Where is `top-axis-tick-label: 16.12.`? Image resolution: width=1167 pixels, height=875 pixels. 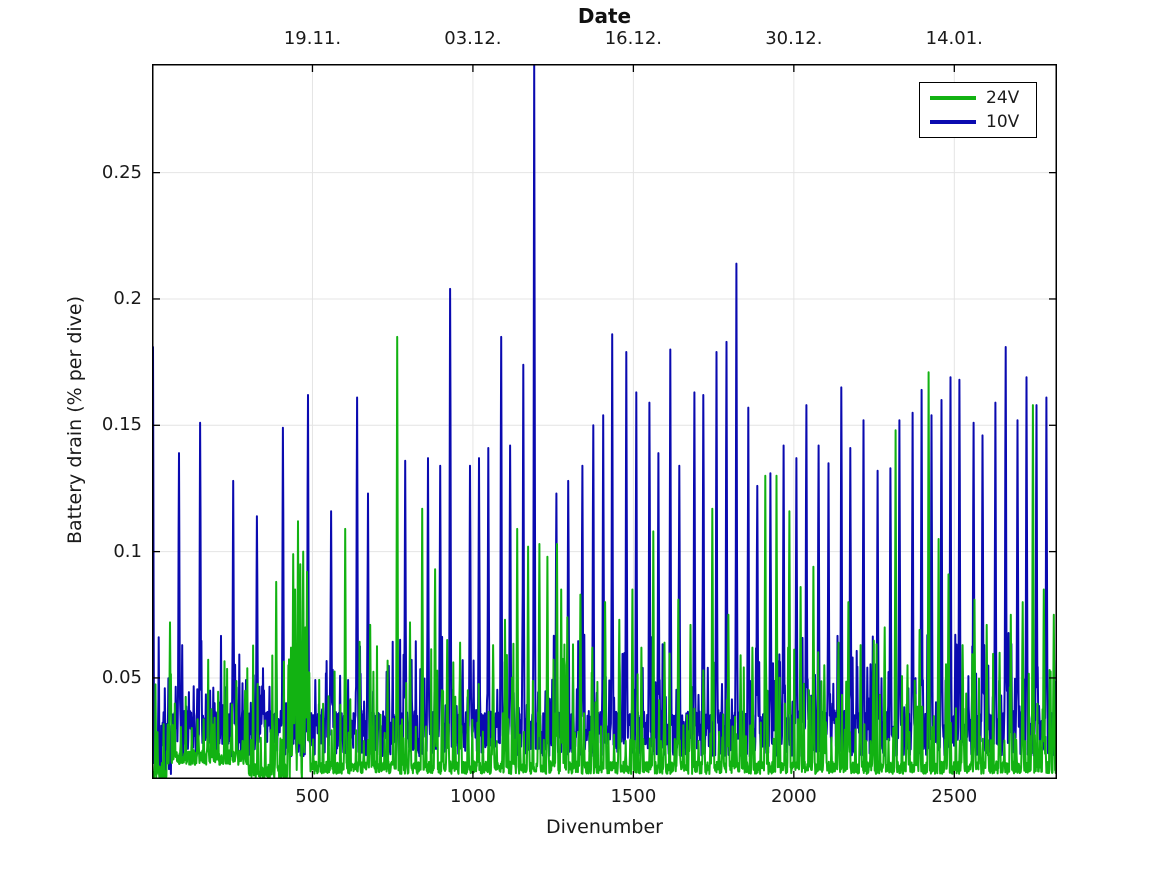 top-axis-tick-label: 16.12. is located at coordinates (633, 38).